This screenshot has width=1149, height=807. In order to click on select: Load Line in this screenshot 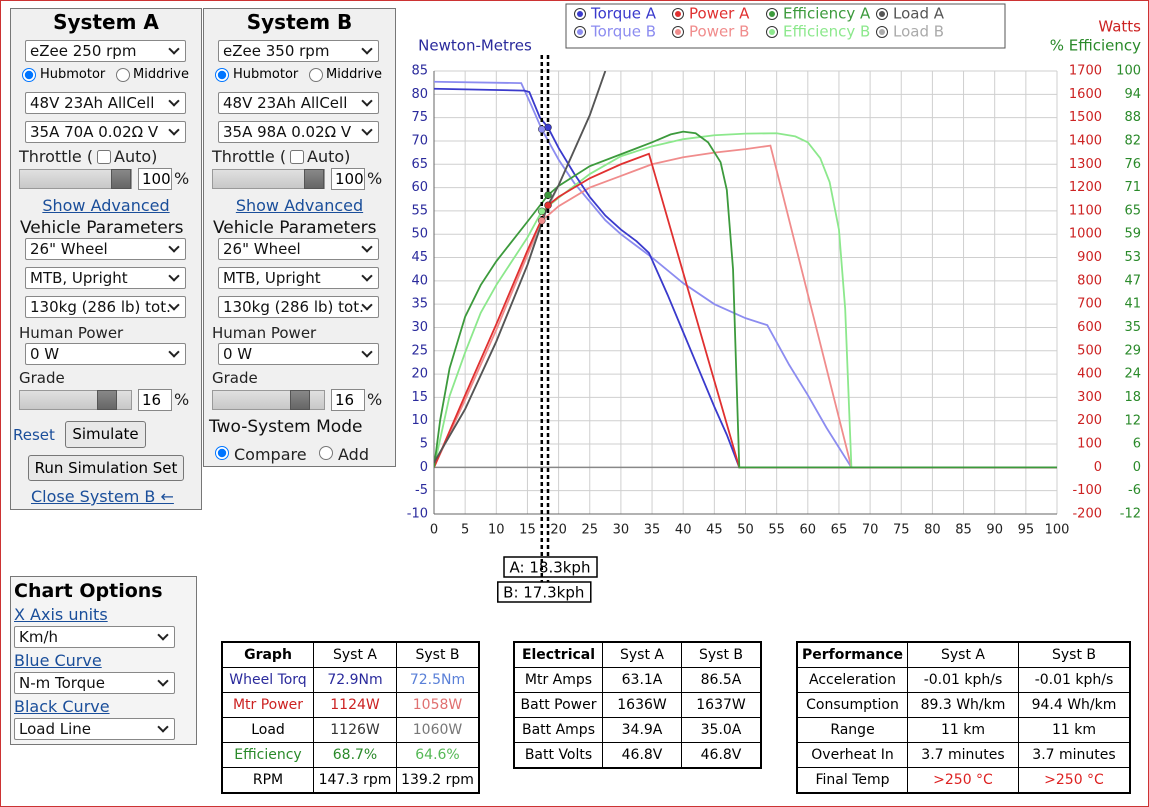, I will do `click(94, 729)`.